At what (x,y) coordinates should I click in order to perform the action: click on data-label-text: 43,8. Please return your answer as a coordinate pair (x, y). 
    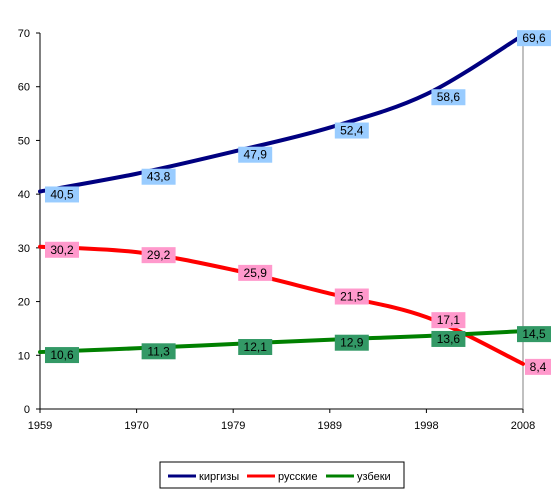
    Looking at the image, I should click on (159, 177).